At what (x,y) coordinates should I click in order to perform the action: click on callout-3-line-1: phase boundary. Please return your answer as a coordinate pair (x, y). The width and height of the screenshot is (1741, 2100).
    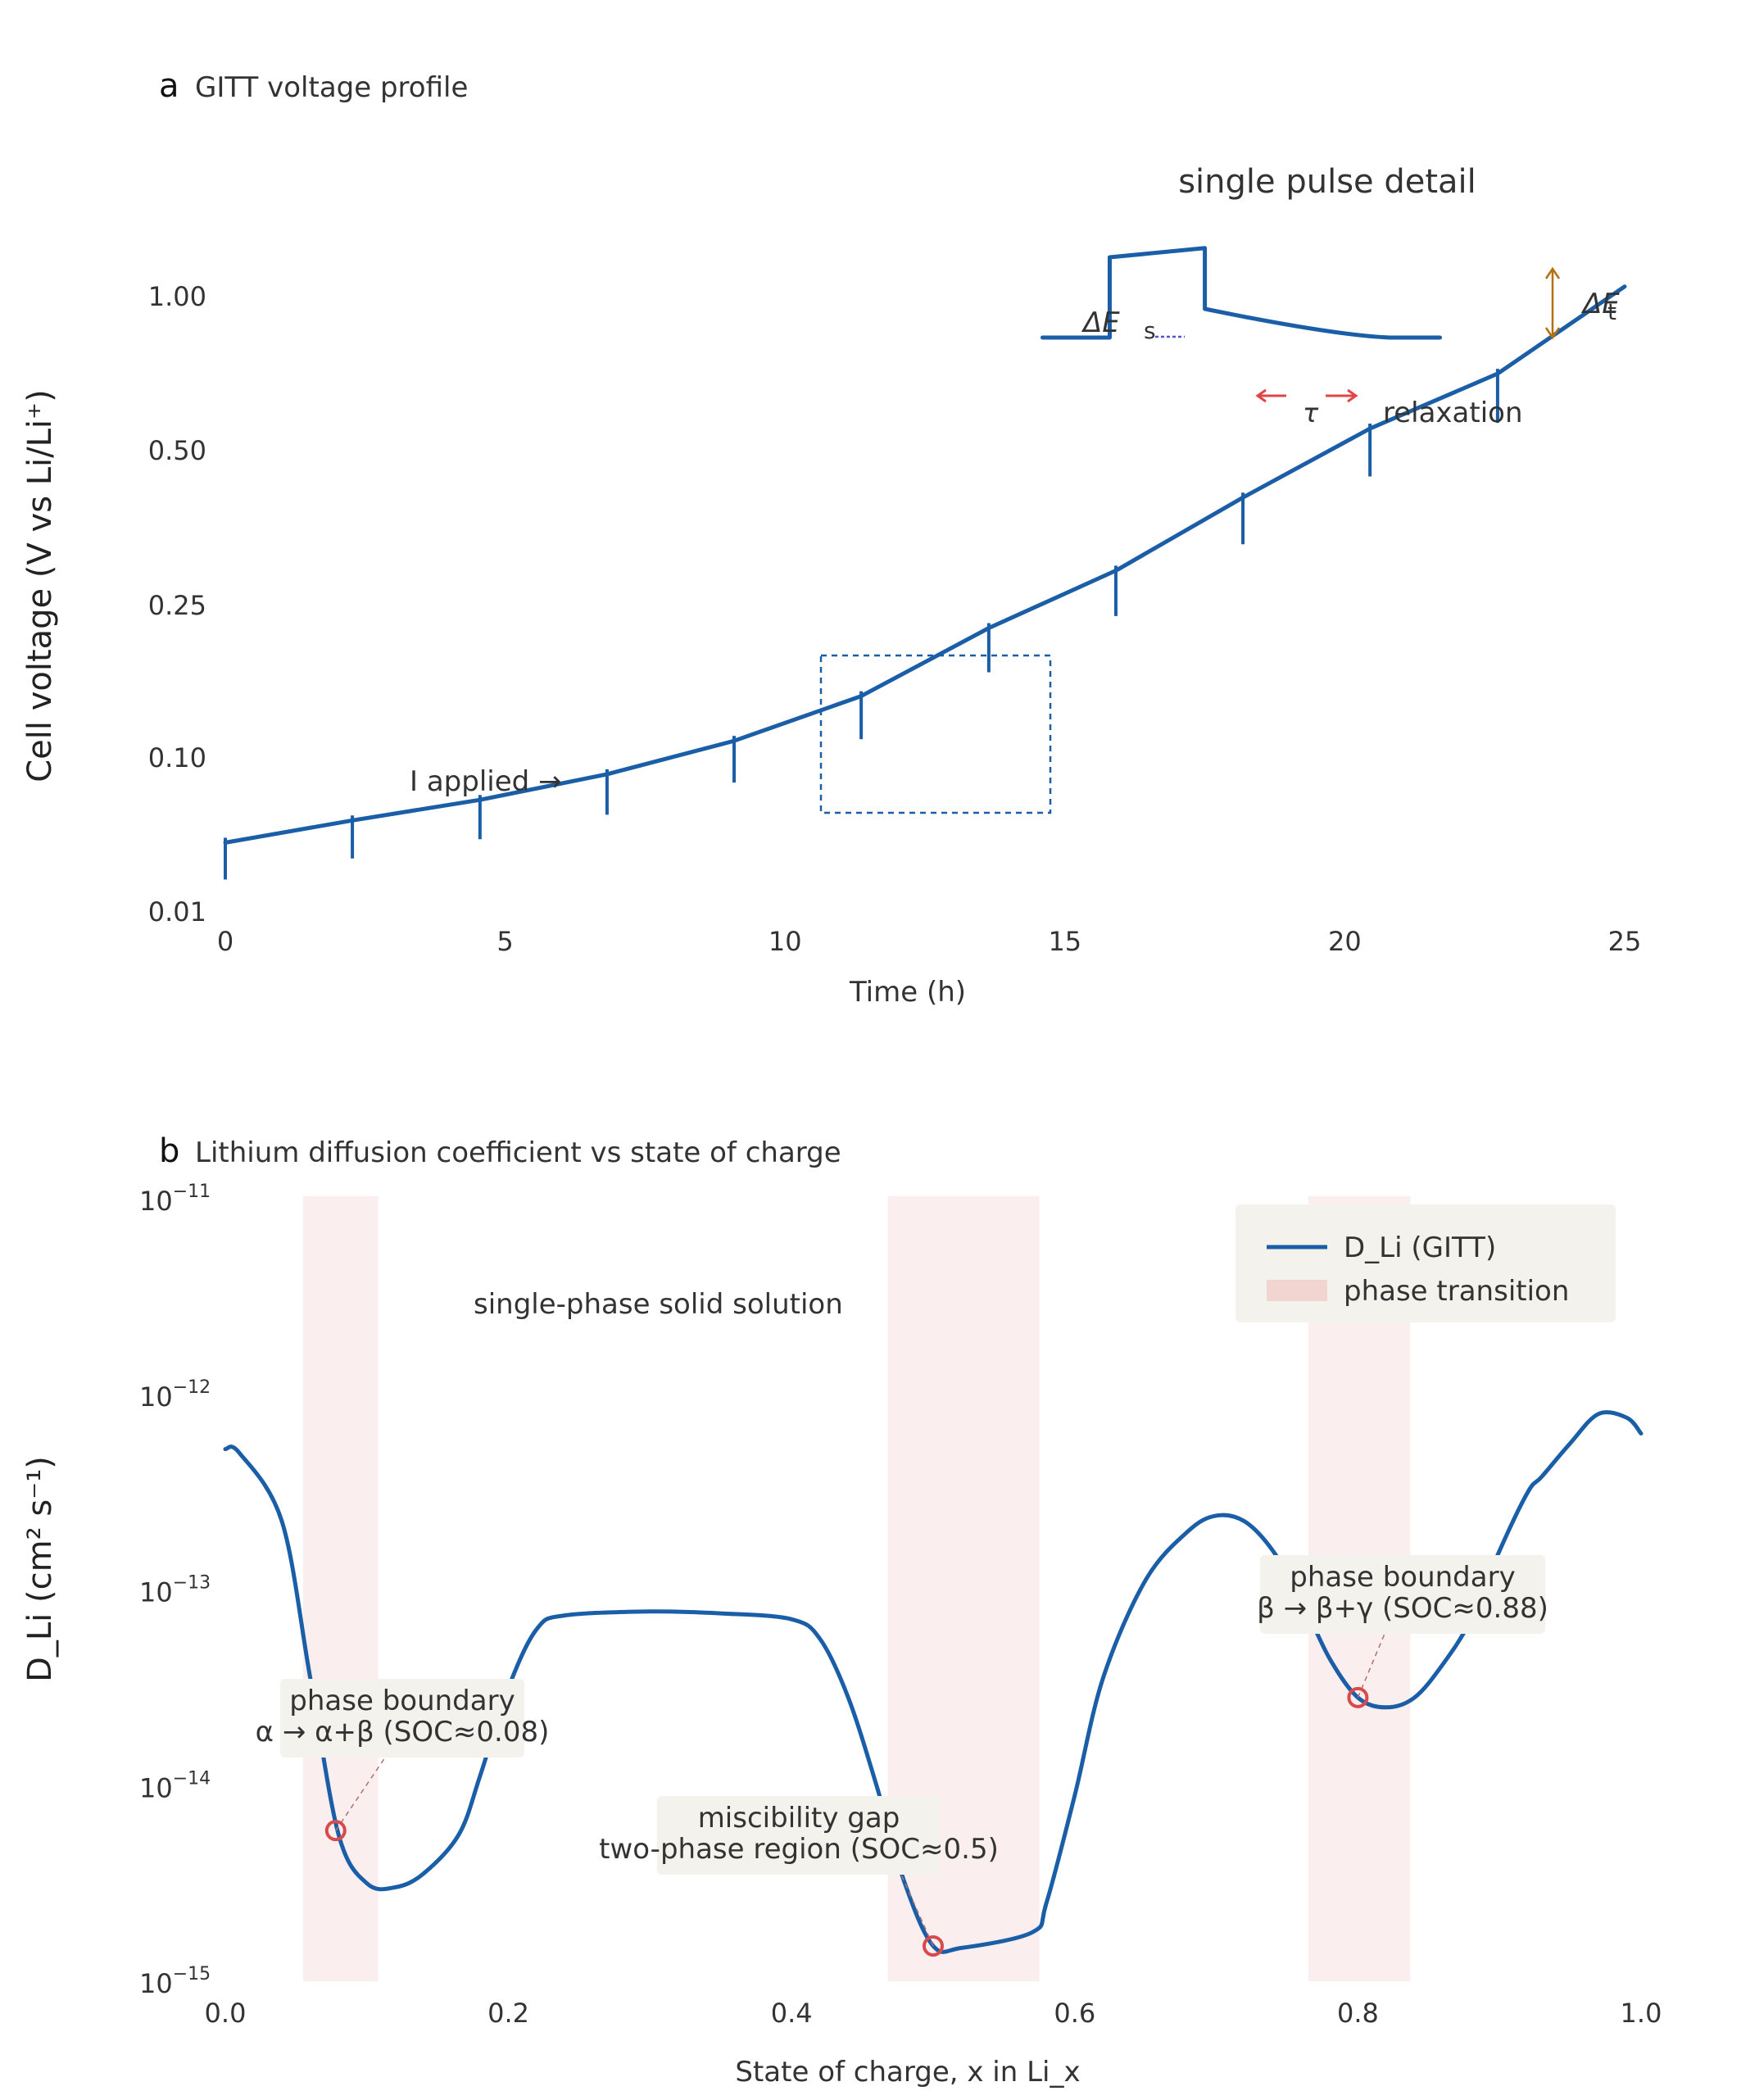
    Looking at the image, I should click on (1402, 1577).